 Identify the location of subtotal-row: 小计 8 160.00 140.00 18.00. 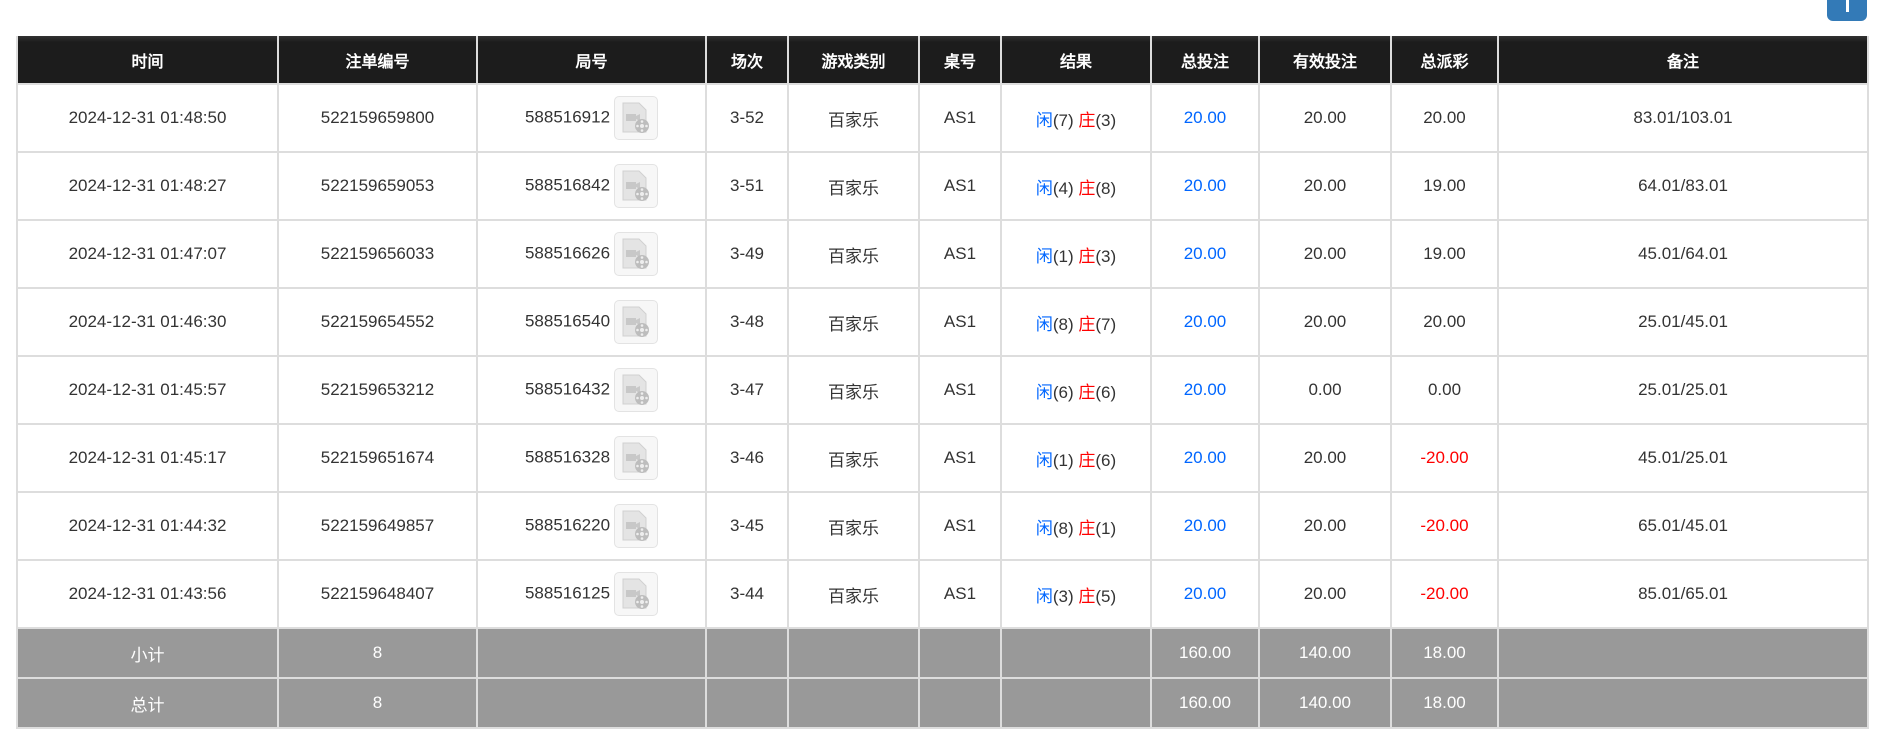
(942, 653).